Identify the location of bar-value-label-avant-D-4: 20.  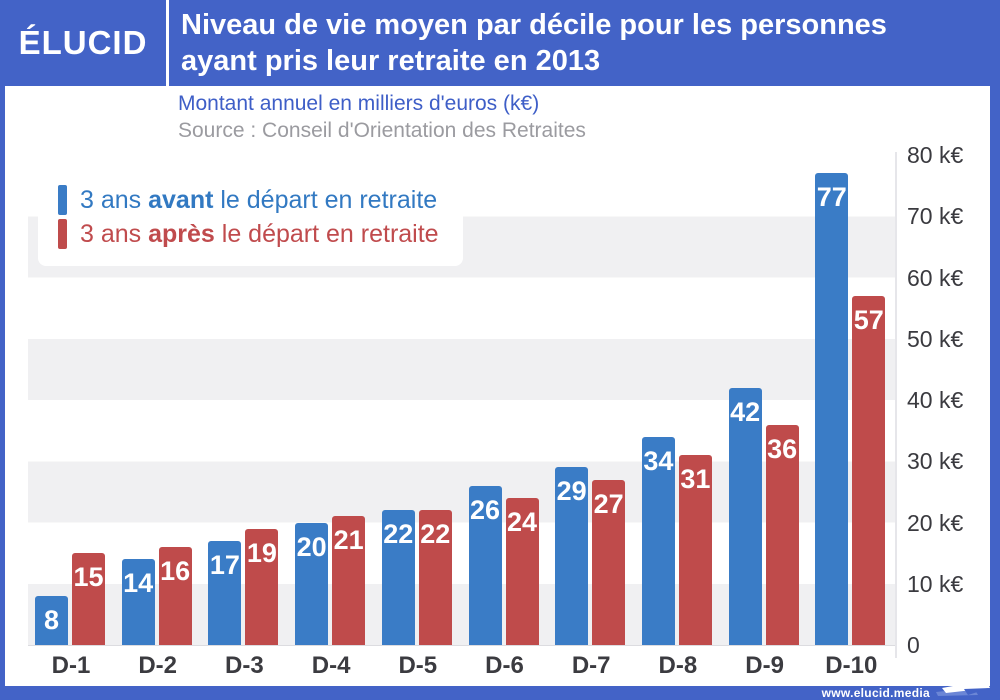
(311, 546).